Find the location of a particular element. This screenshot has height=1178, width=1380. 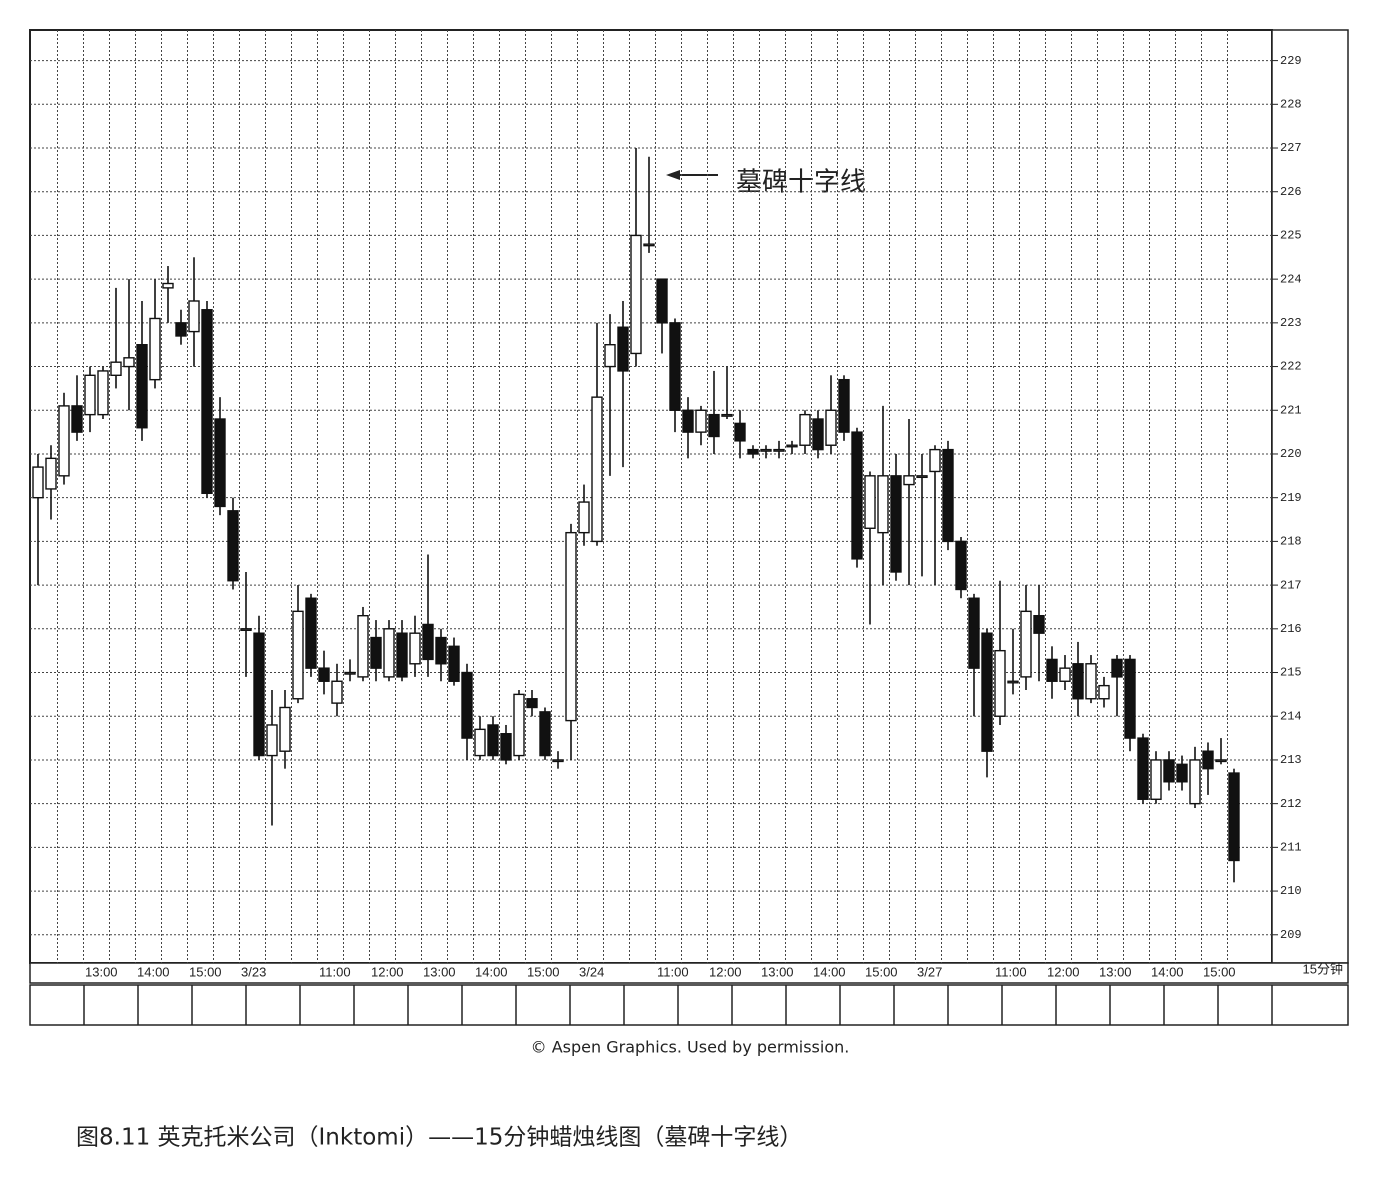

annotation-arrow is located at coordinates (692, 175).